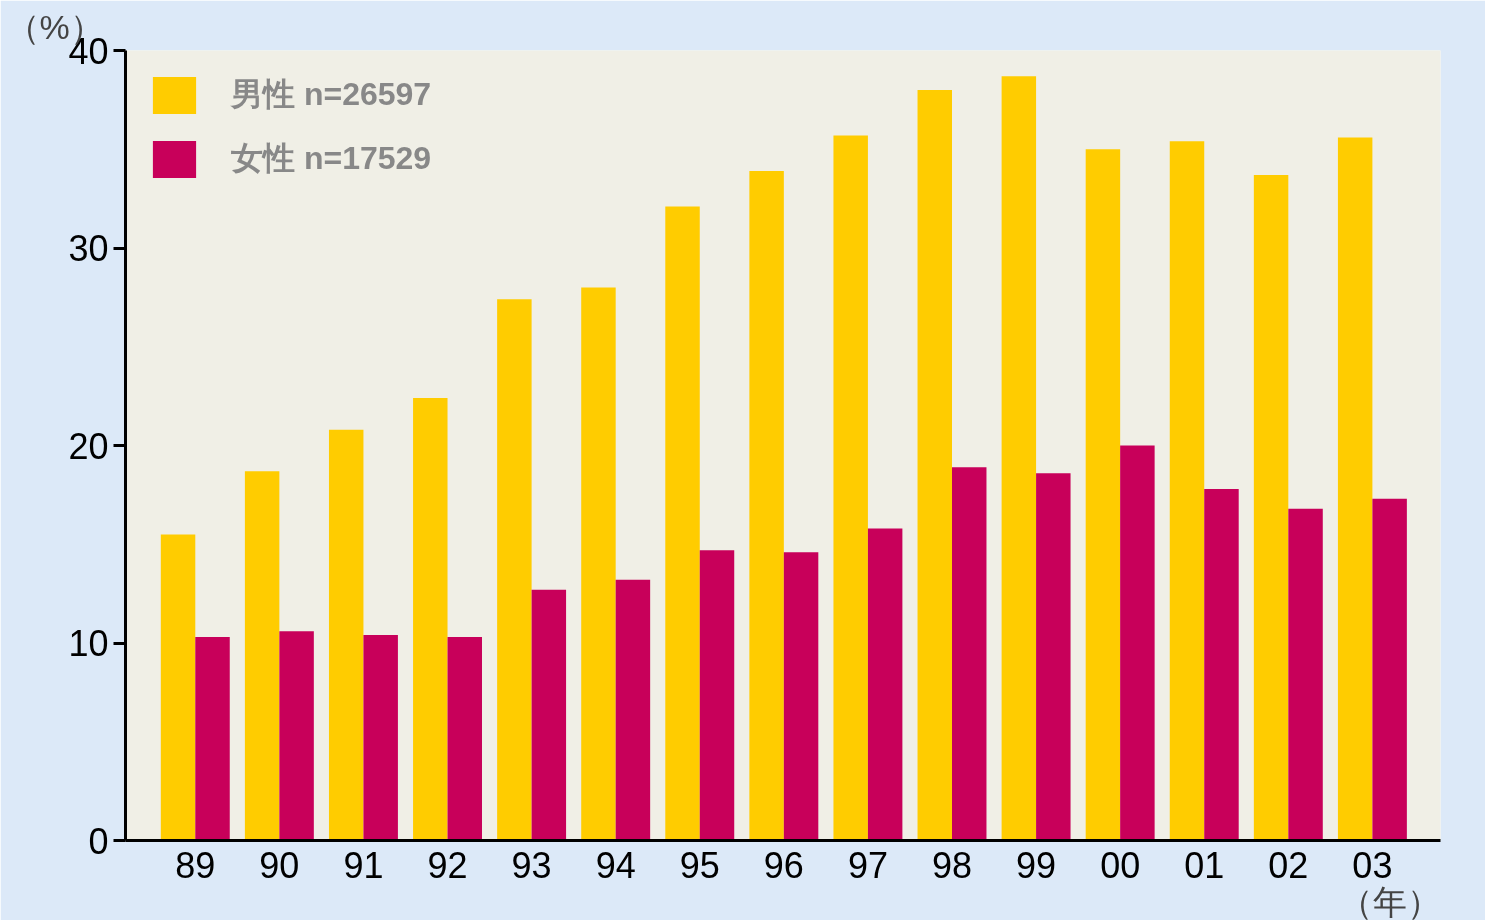  I want to click on legend-label: 男性 n=26597, so click(331, 94).